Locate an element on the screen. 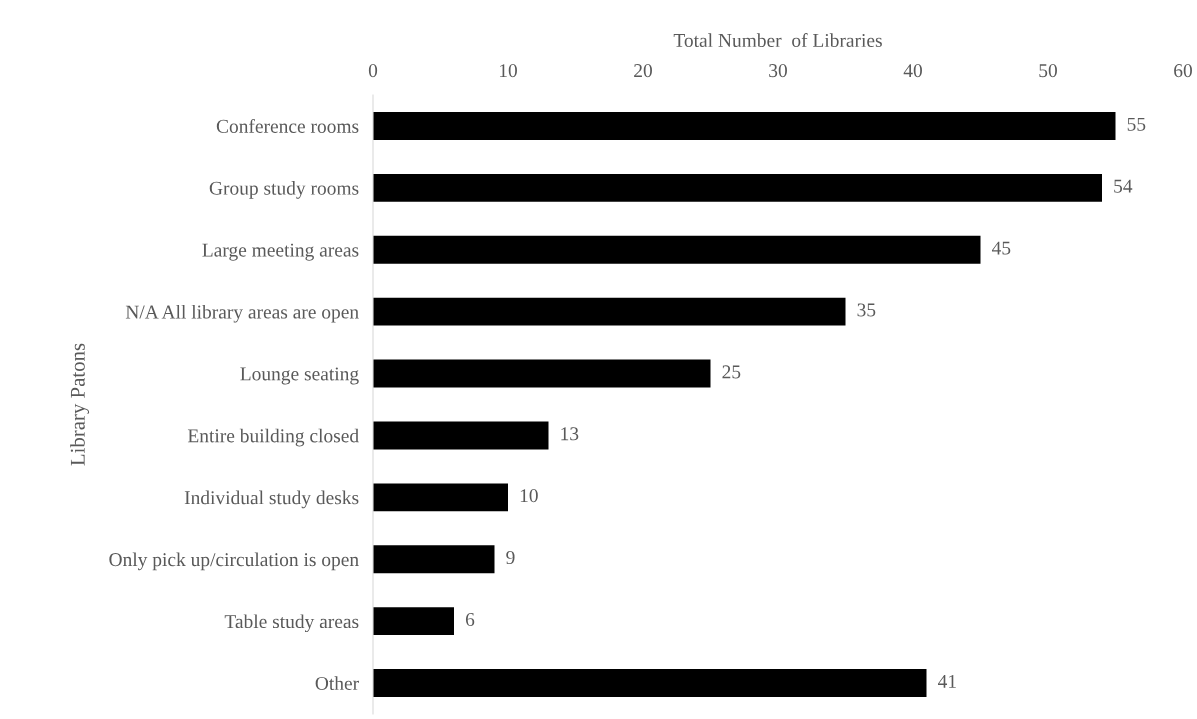 The image size is (1197, 719). y-tick-label: Large meeting areas is located at coordinates (280, 252).